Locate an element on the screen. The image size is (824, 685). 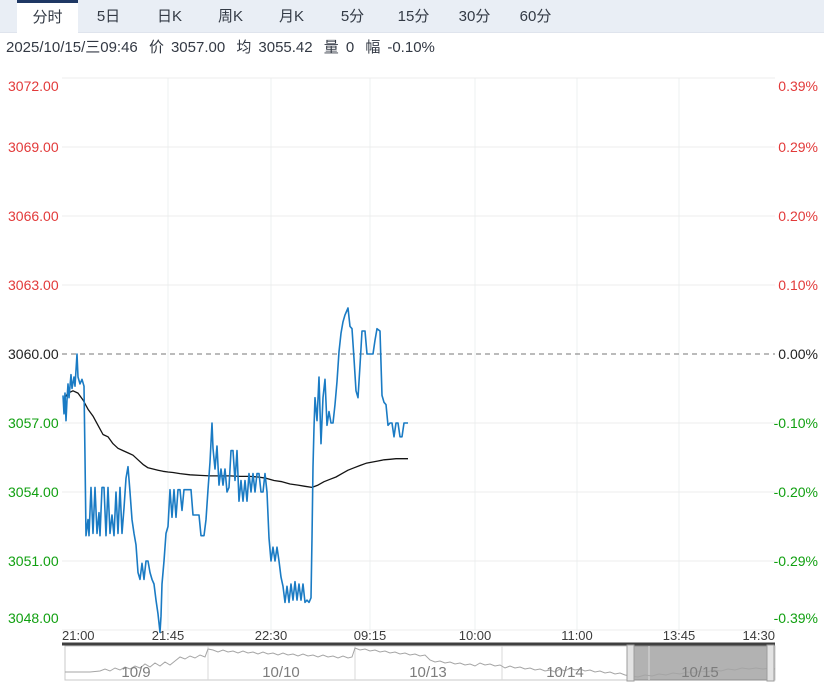
y-axis-percent-label: 0.10% is located at coordinates (798, 285).